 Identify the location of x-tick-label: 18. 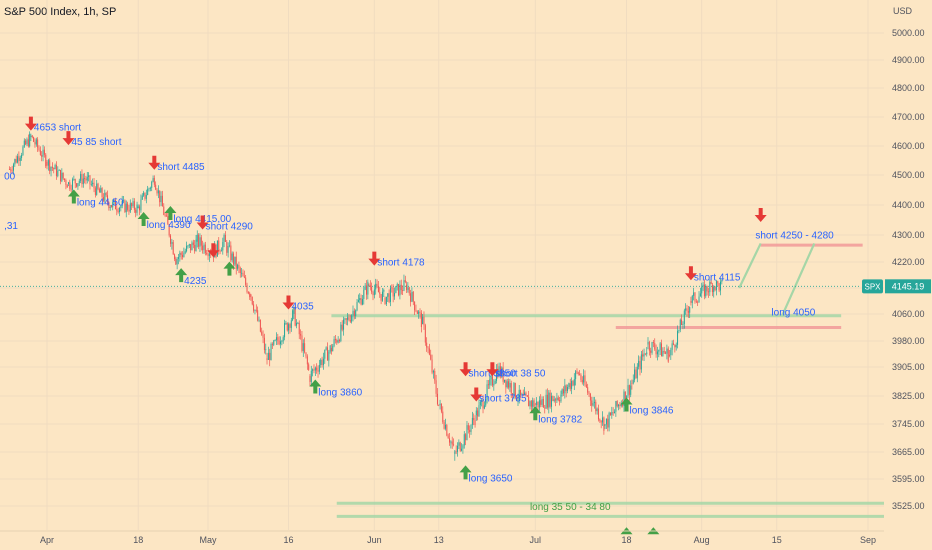
(627, 540).